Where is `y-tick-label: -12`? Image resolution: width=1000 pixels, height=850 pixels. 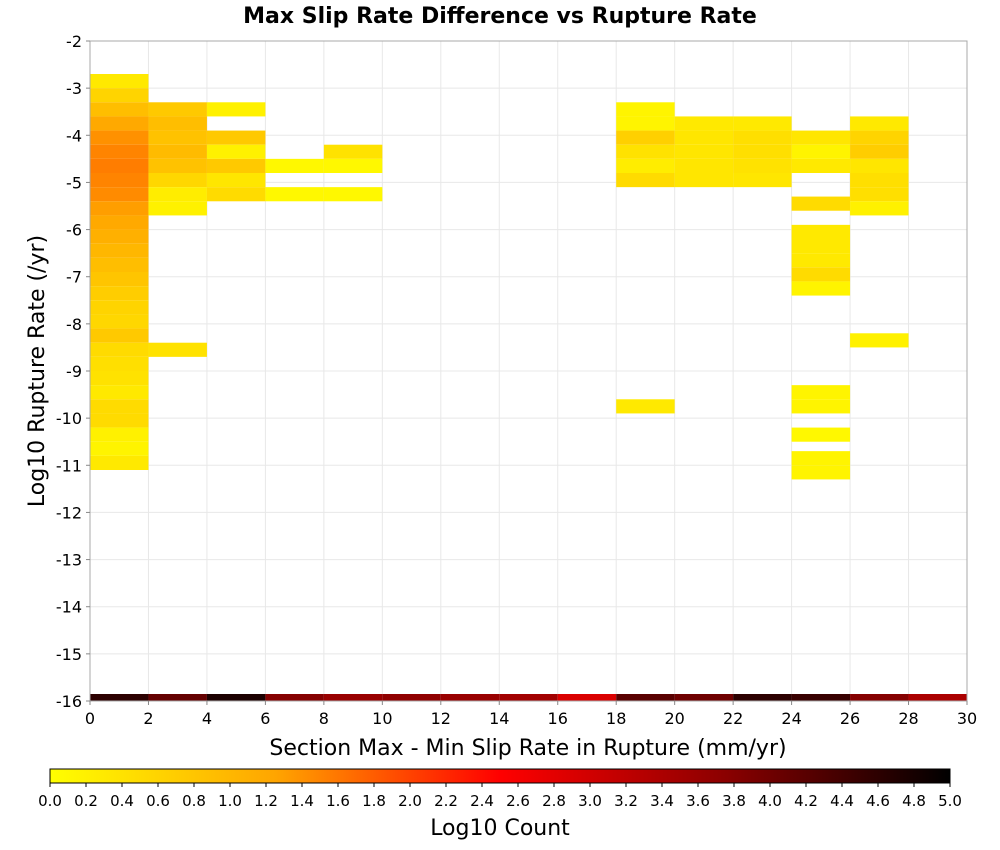 y-tick-label: -12 is located at coordinates (69, 512).